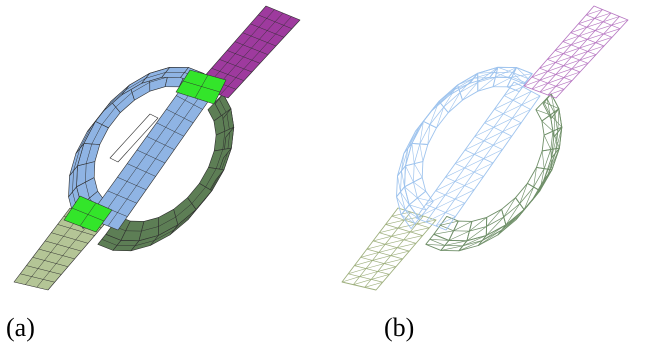  Describe the element at coordinates (88, 214) in the screenshot. I see `a-interface-lower` at that location.